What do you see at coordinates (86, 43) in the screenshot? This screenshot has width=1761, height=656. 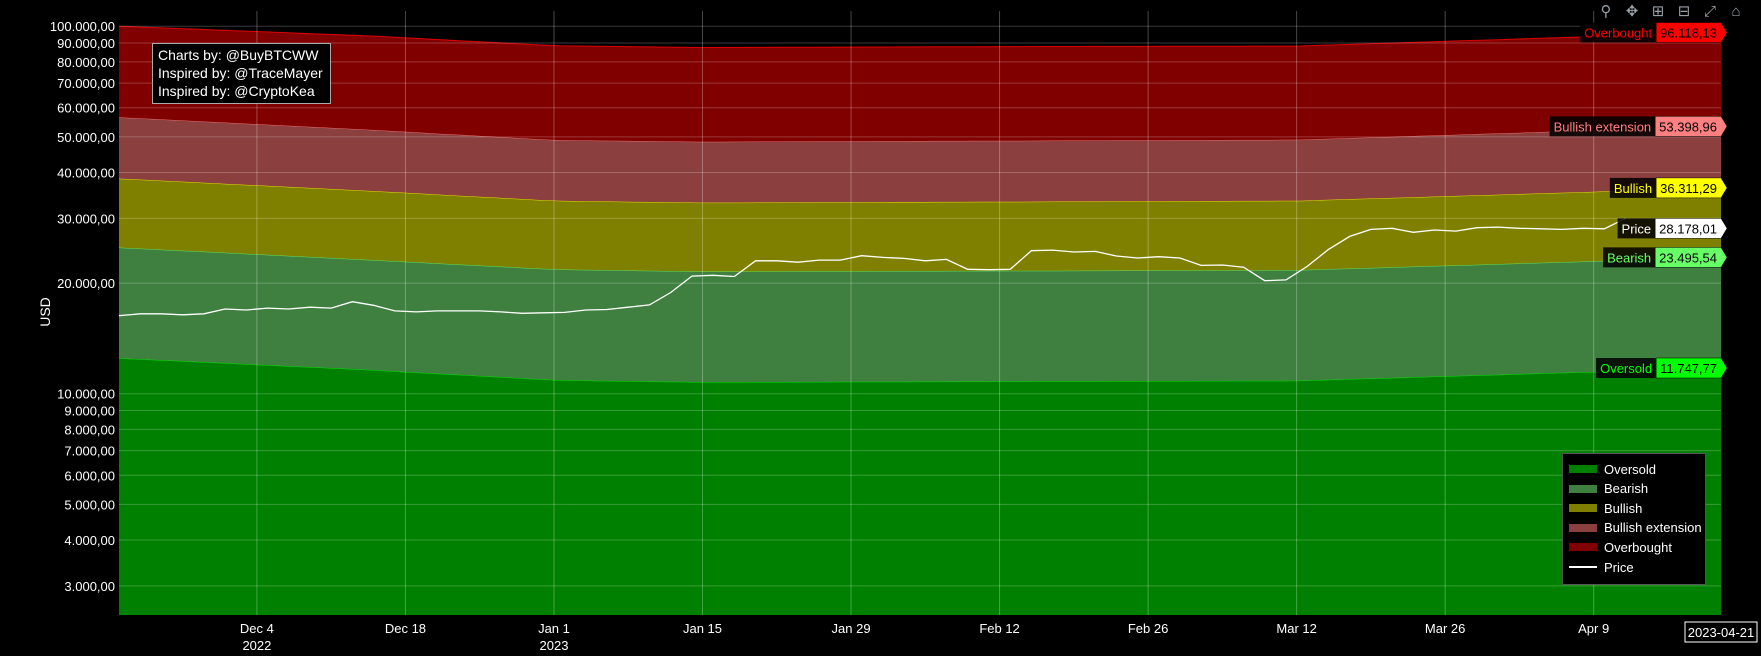 I see `y-tick-label: 90.000,00` at bounding box center [86, 43].